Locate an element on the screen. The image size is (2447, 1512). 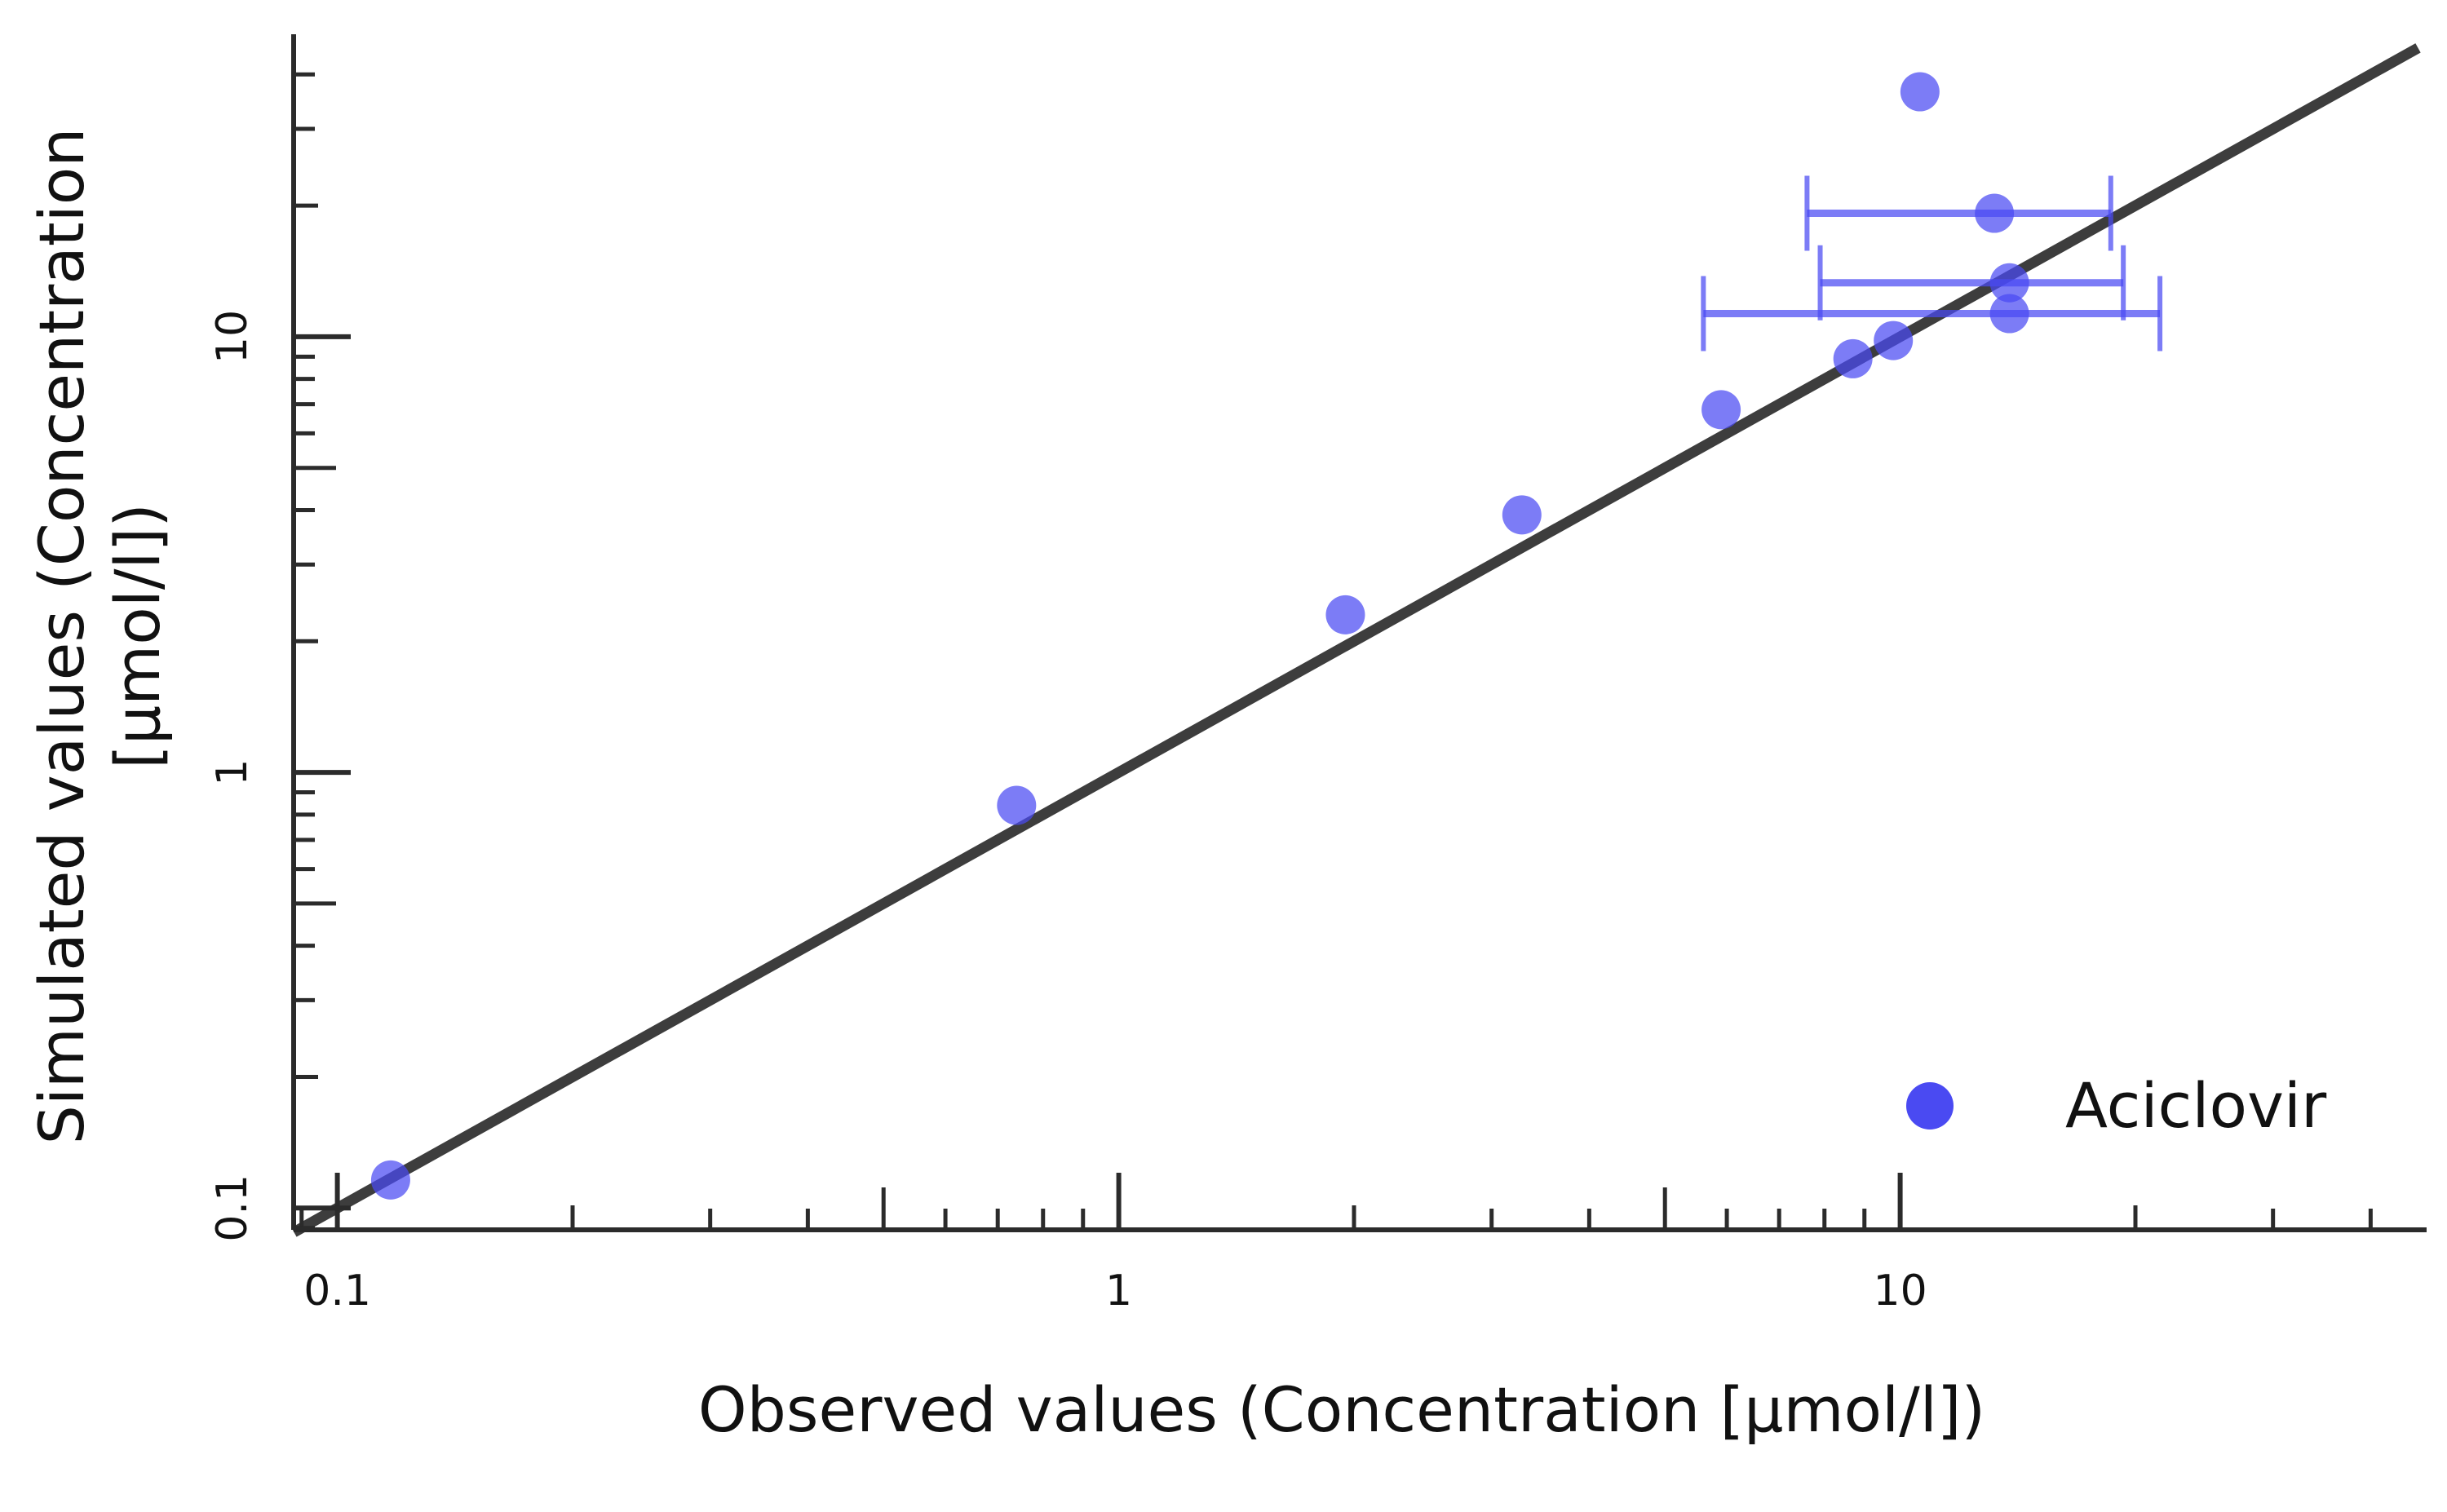
y-tick-label: 10 is located at coordinates (232, 337).